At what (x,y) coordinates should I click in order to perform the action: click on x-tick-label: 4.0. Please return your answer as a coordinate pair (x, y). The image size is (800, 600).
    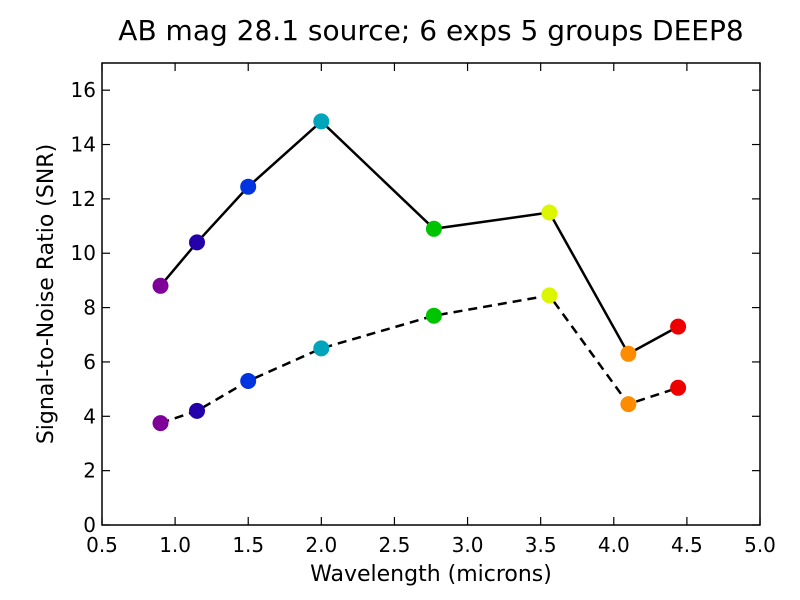
    Looking at the image, I should click on (614, 545).